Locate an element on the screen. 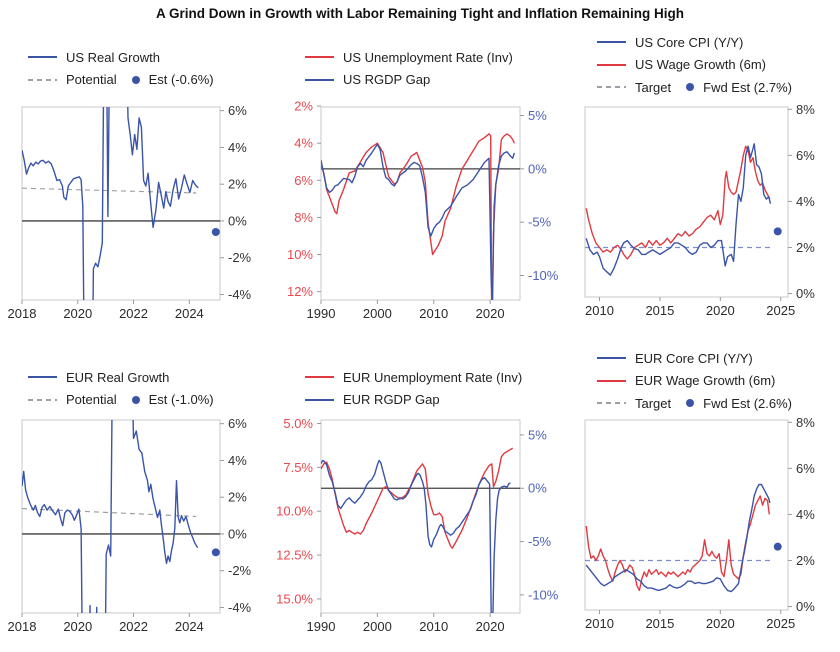  legend-row: EUR Core CPI (Y/Y) is located at coordinates (694, 358).